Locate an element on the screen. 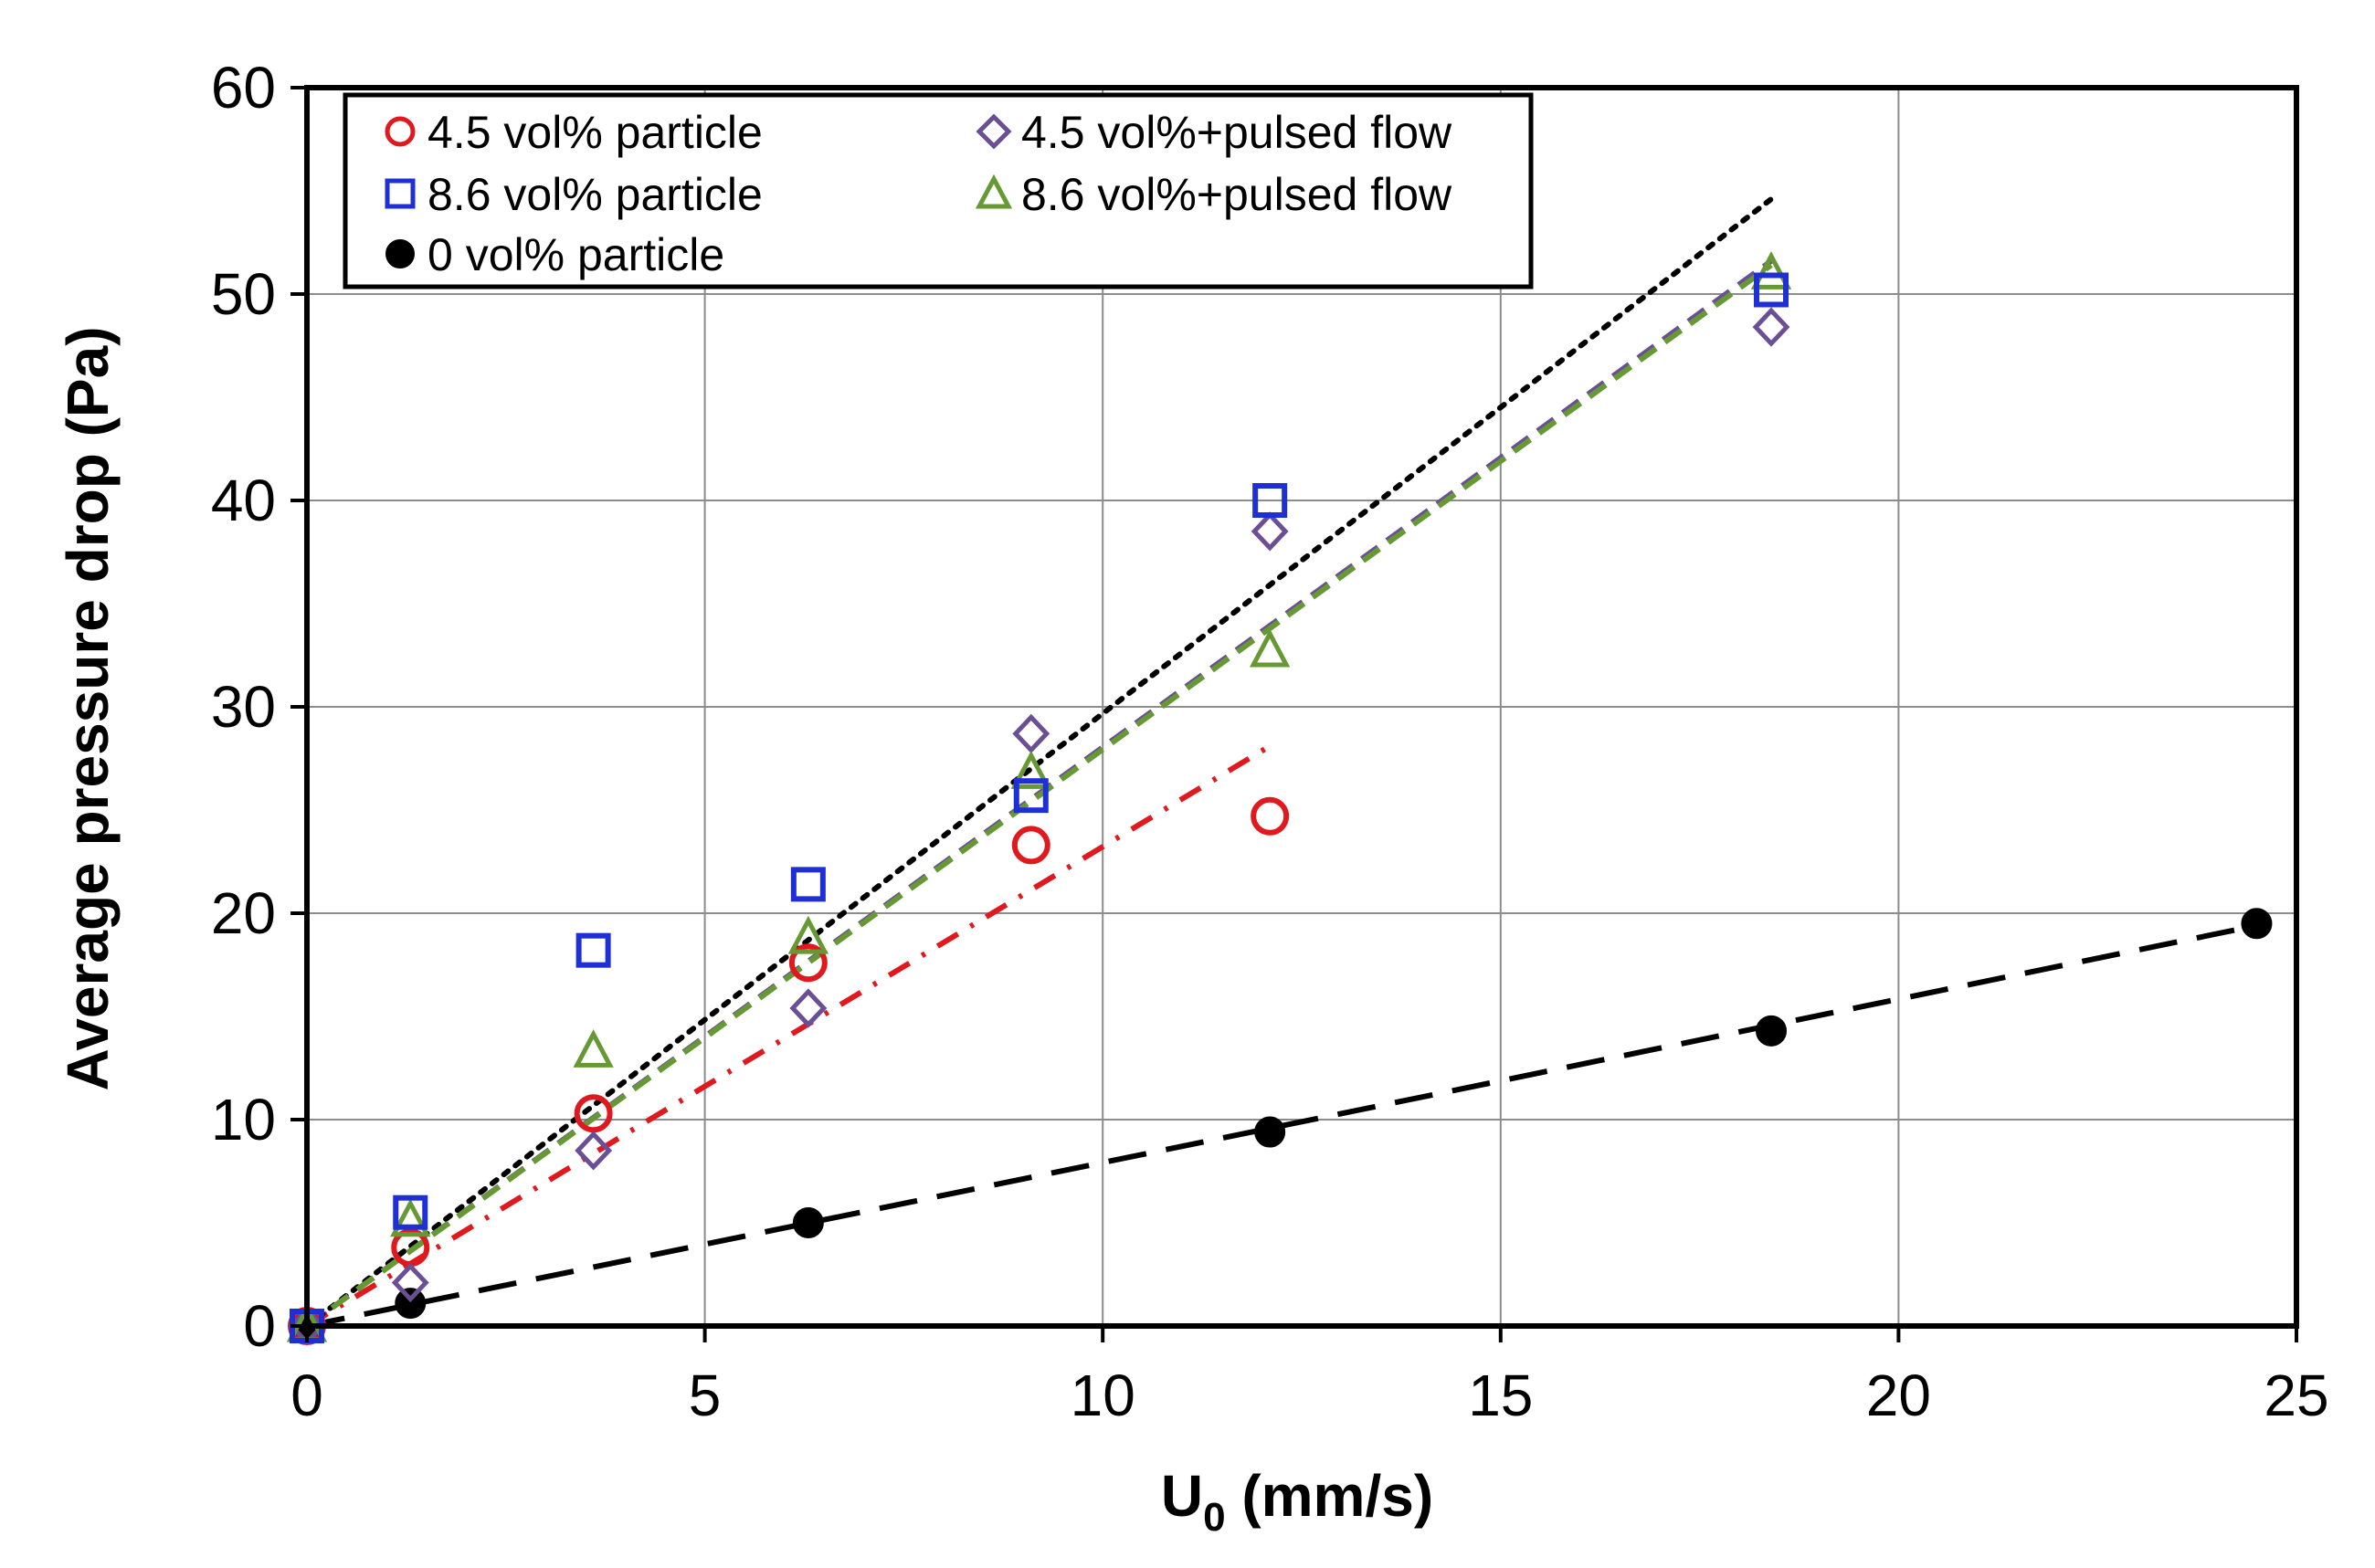  legend-label: 8.6 vol%+pulsed flow is located at coordinates (1236, 194).